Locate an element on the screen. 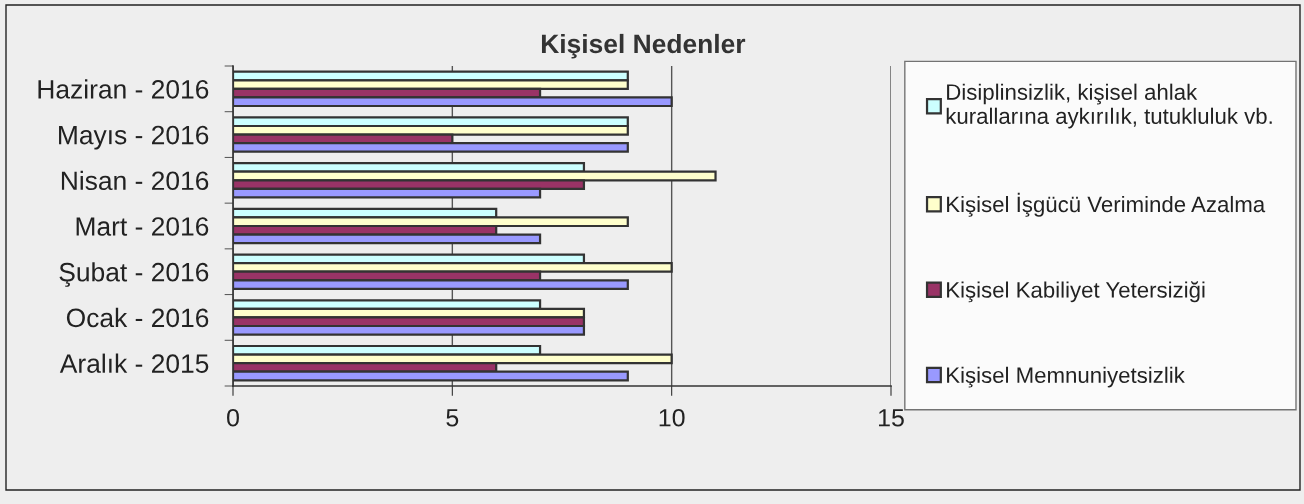 Image resolution: width=1304 pixels, height=504 pixels. legend-label: Kişisel Memnuniyetsizlik is located at coordinates (1066, 377).